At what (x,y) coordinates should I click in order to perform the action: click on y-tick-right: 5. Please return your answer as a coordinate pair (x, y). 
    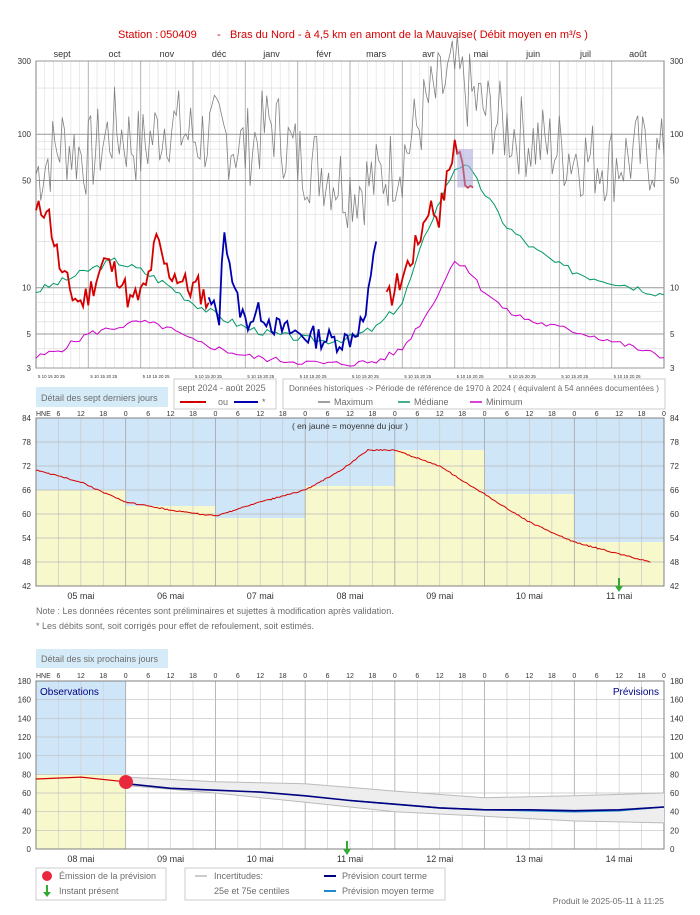
    Looking at the image, I should click on (672, 334).